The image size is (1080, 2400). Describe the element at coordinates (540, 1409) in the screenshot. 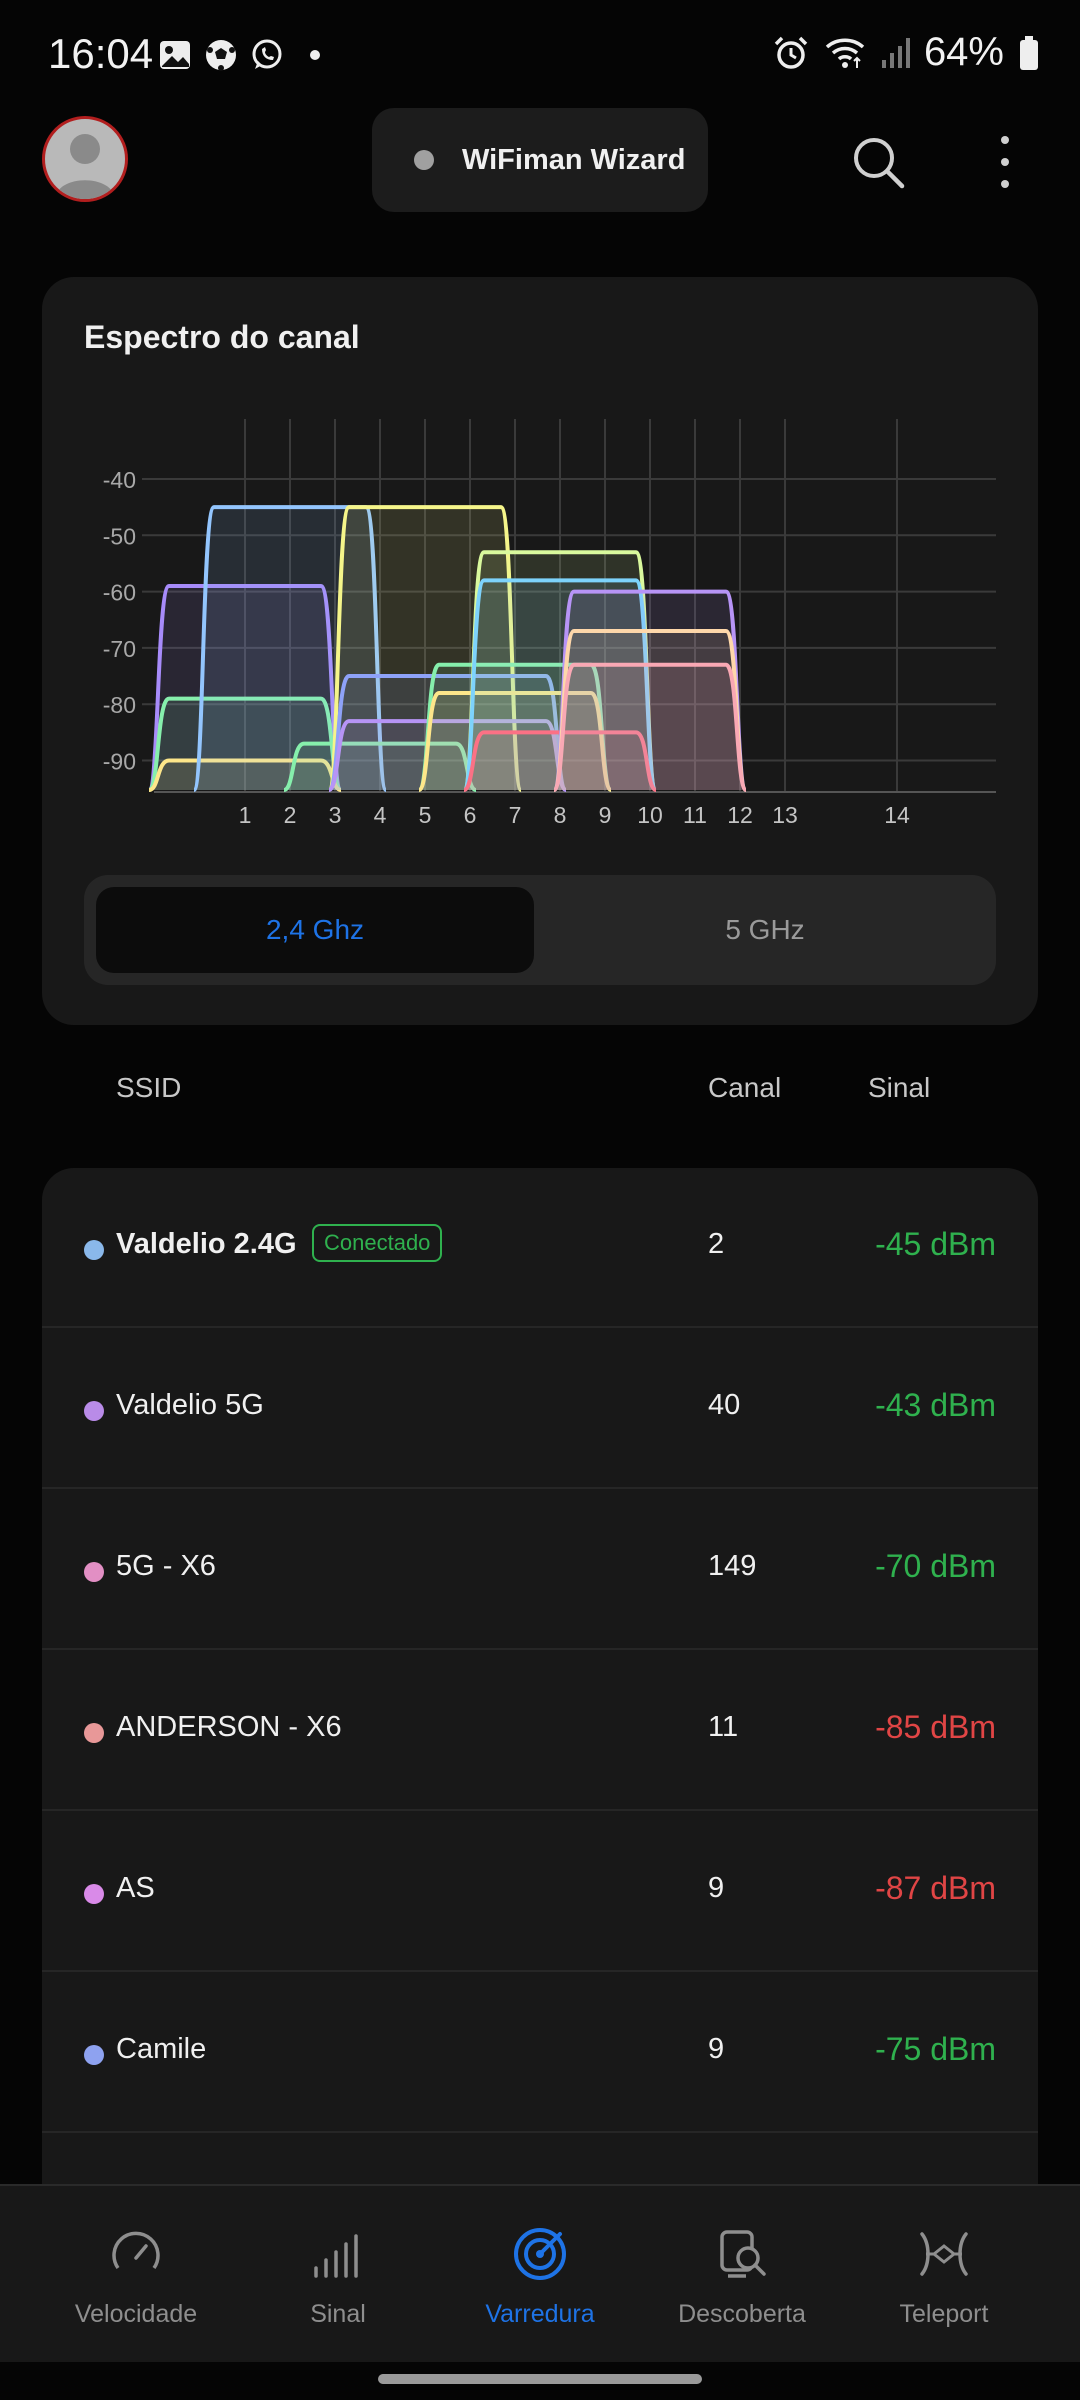

I see `network-row: Valdelio 5G 40 -43 dBm` at that location.